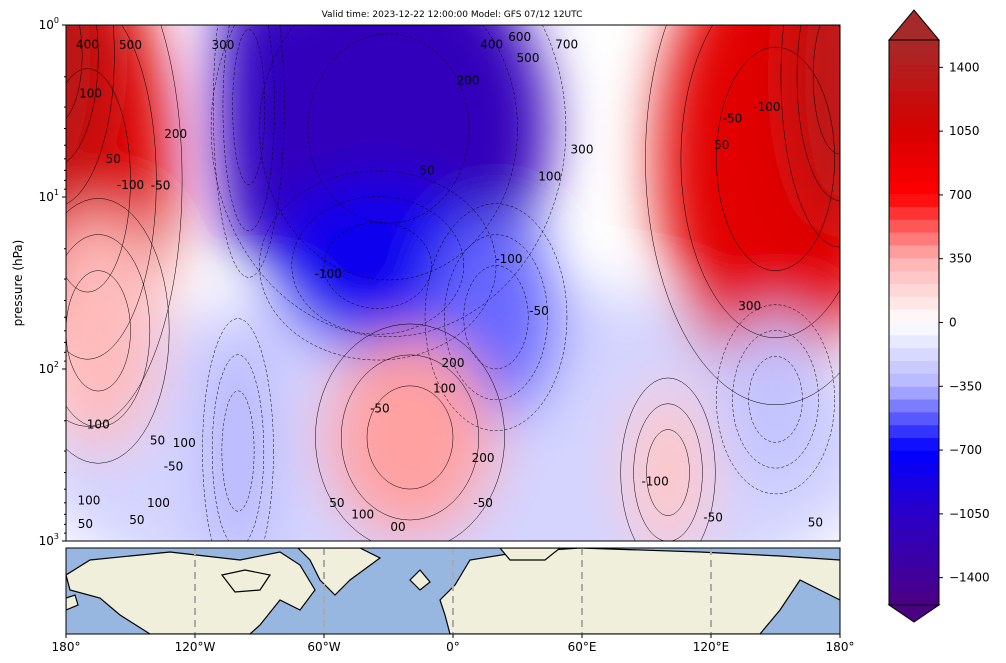 Image resolution: width=1006 pixels, height=663 pixels. What do you see at coordinates (914, 613) in the screenshot?
I see `colorbar-extend-min` at bounding box center [914, 613].